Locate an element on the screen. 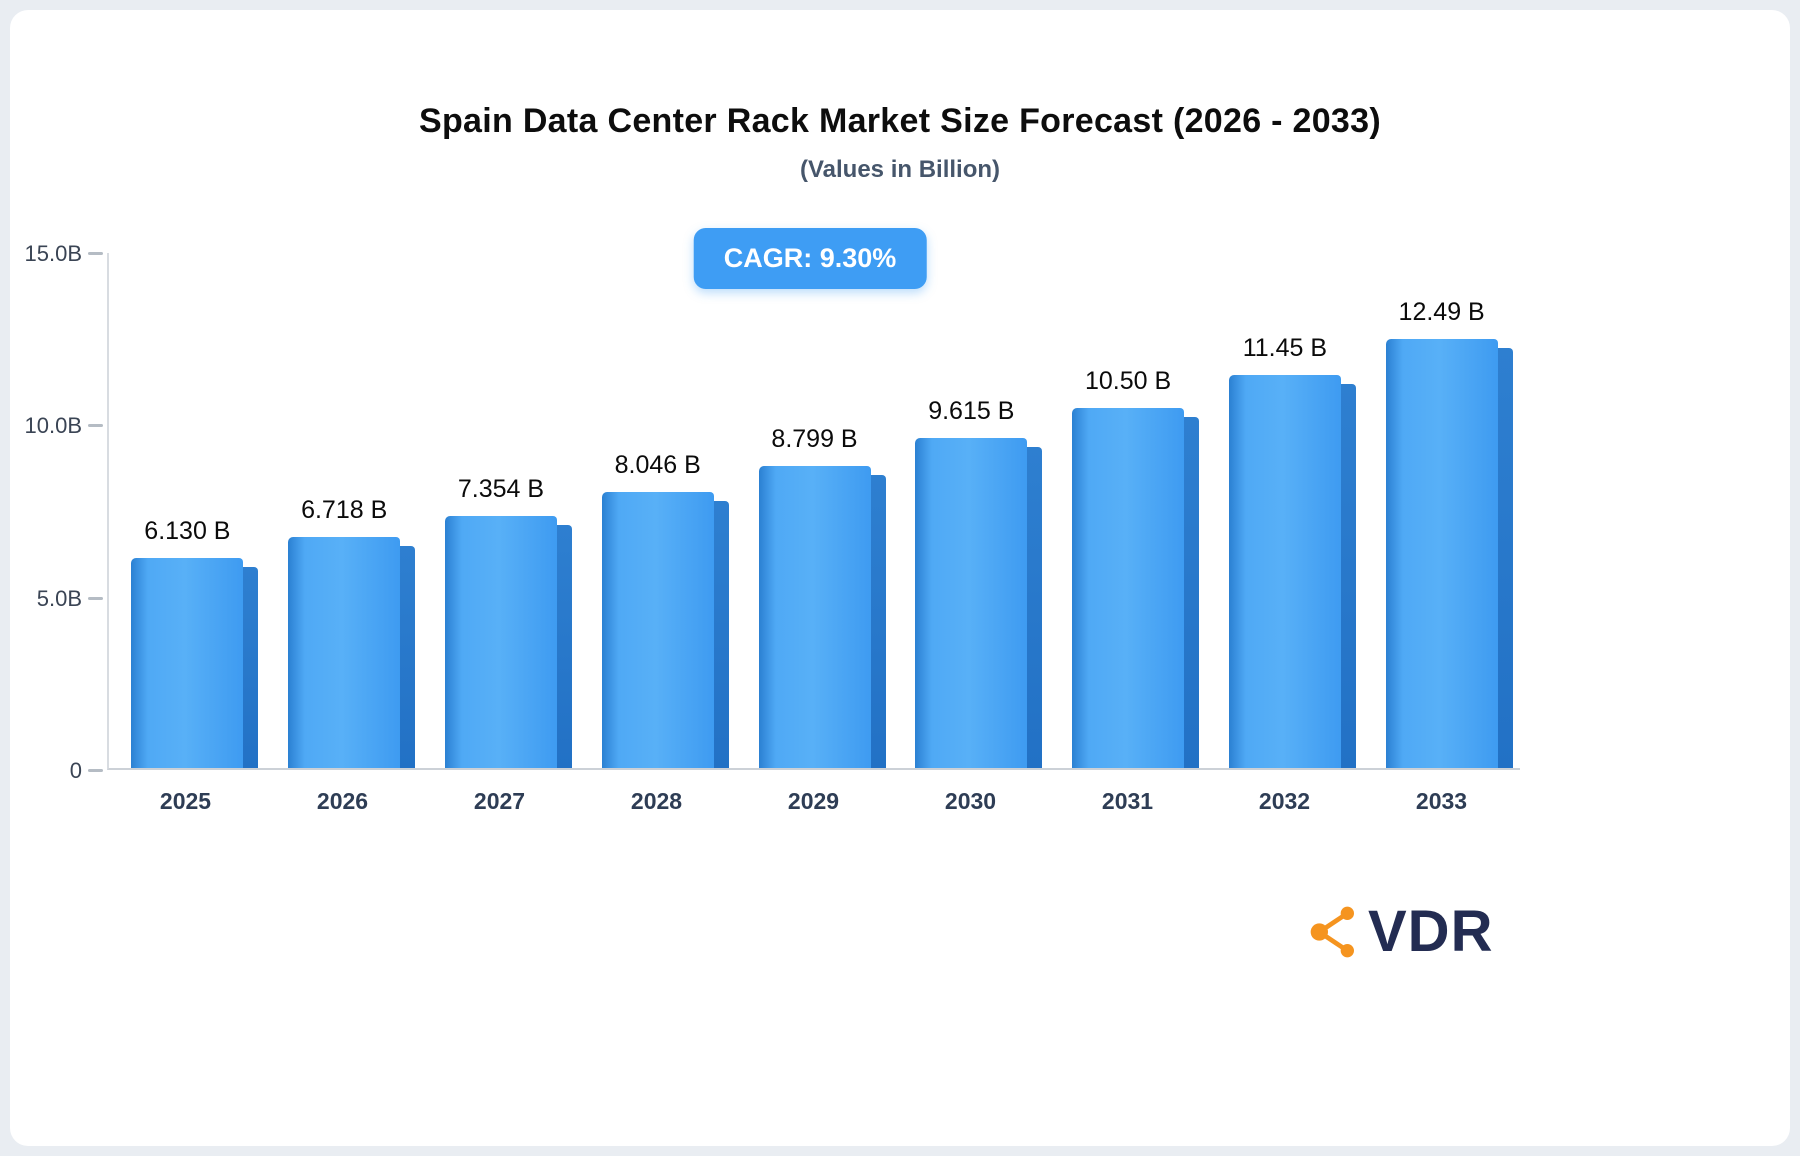 The height and width of the screenshot is (1156, 1800). bar-slot: 8.799 B is located at coordinates (814, 511).